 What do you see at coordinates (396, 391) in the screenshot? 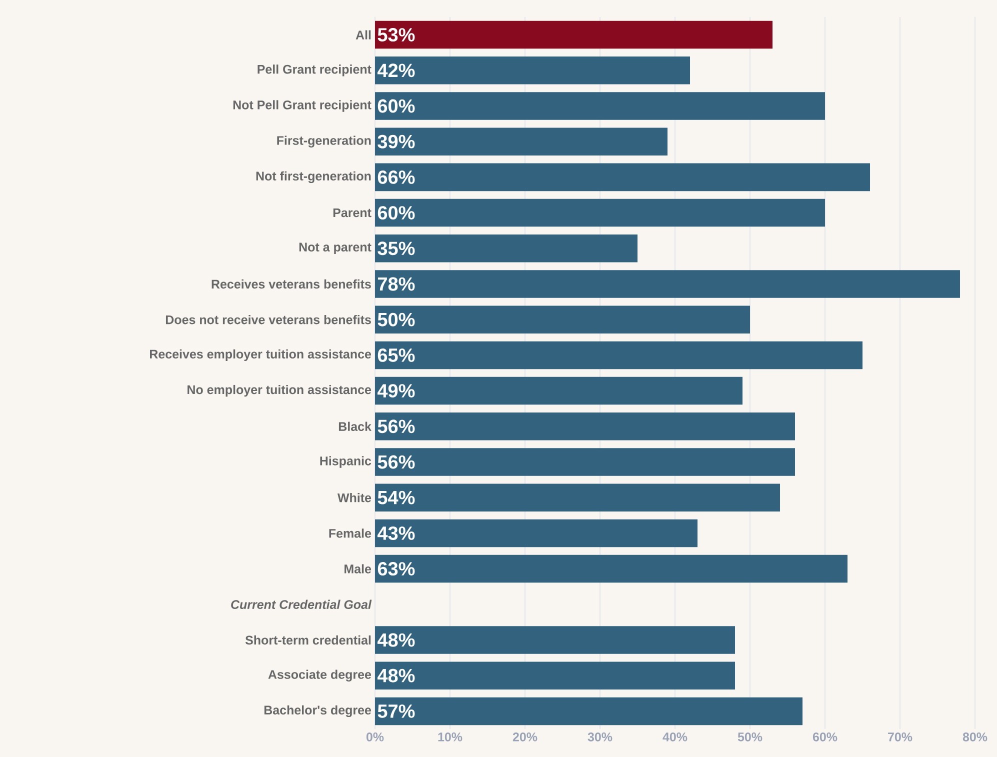
I see `data-label: 49%` at bounding box center [396, 391].